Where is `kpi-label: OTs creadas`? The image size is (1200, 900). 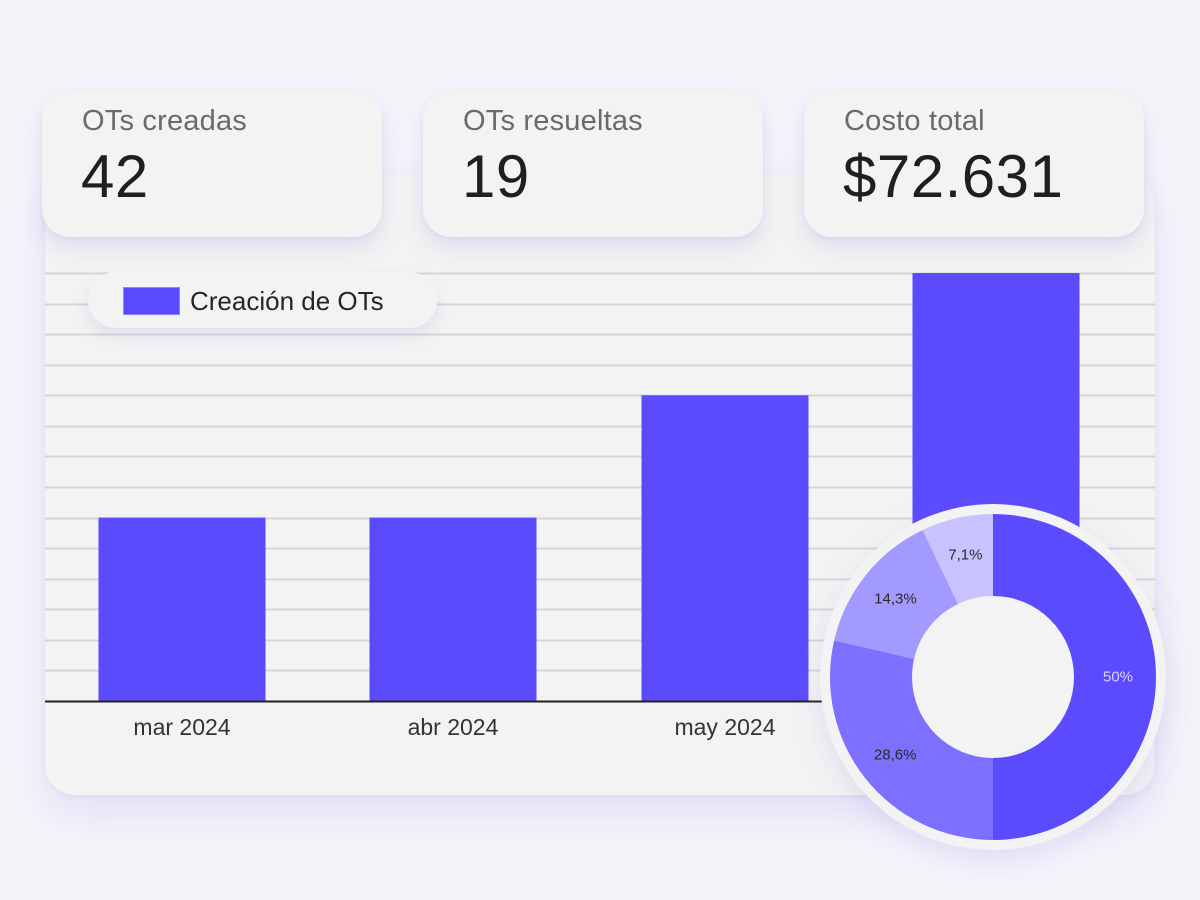
kpi-label: OTs creadas is located at coordinates (164, 121).